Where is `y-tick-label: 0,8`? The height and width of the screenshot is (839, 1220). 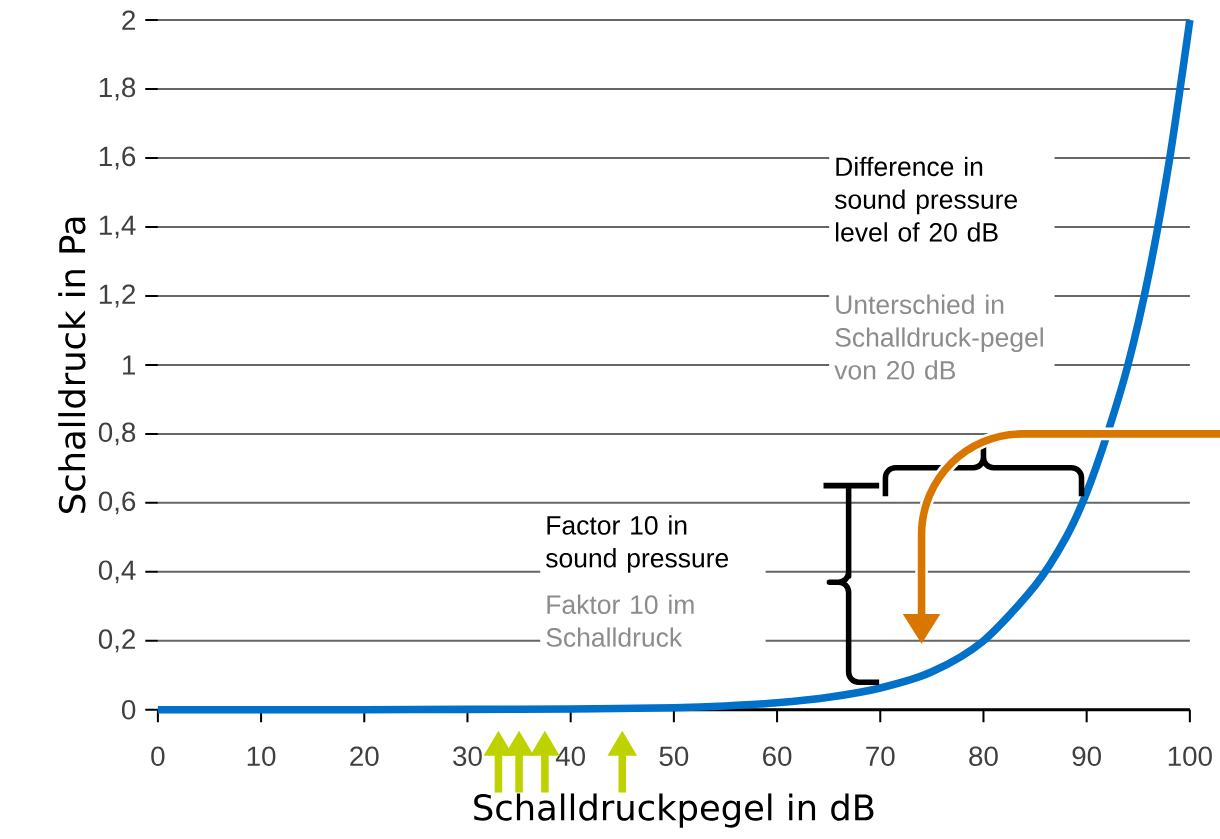 y-tick-label: 0,8 is located at coordinates (117, 434).